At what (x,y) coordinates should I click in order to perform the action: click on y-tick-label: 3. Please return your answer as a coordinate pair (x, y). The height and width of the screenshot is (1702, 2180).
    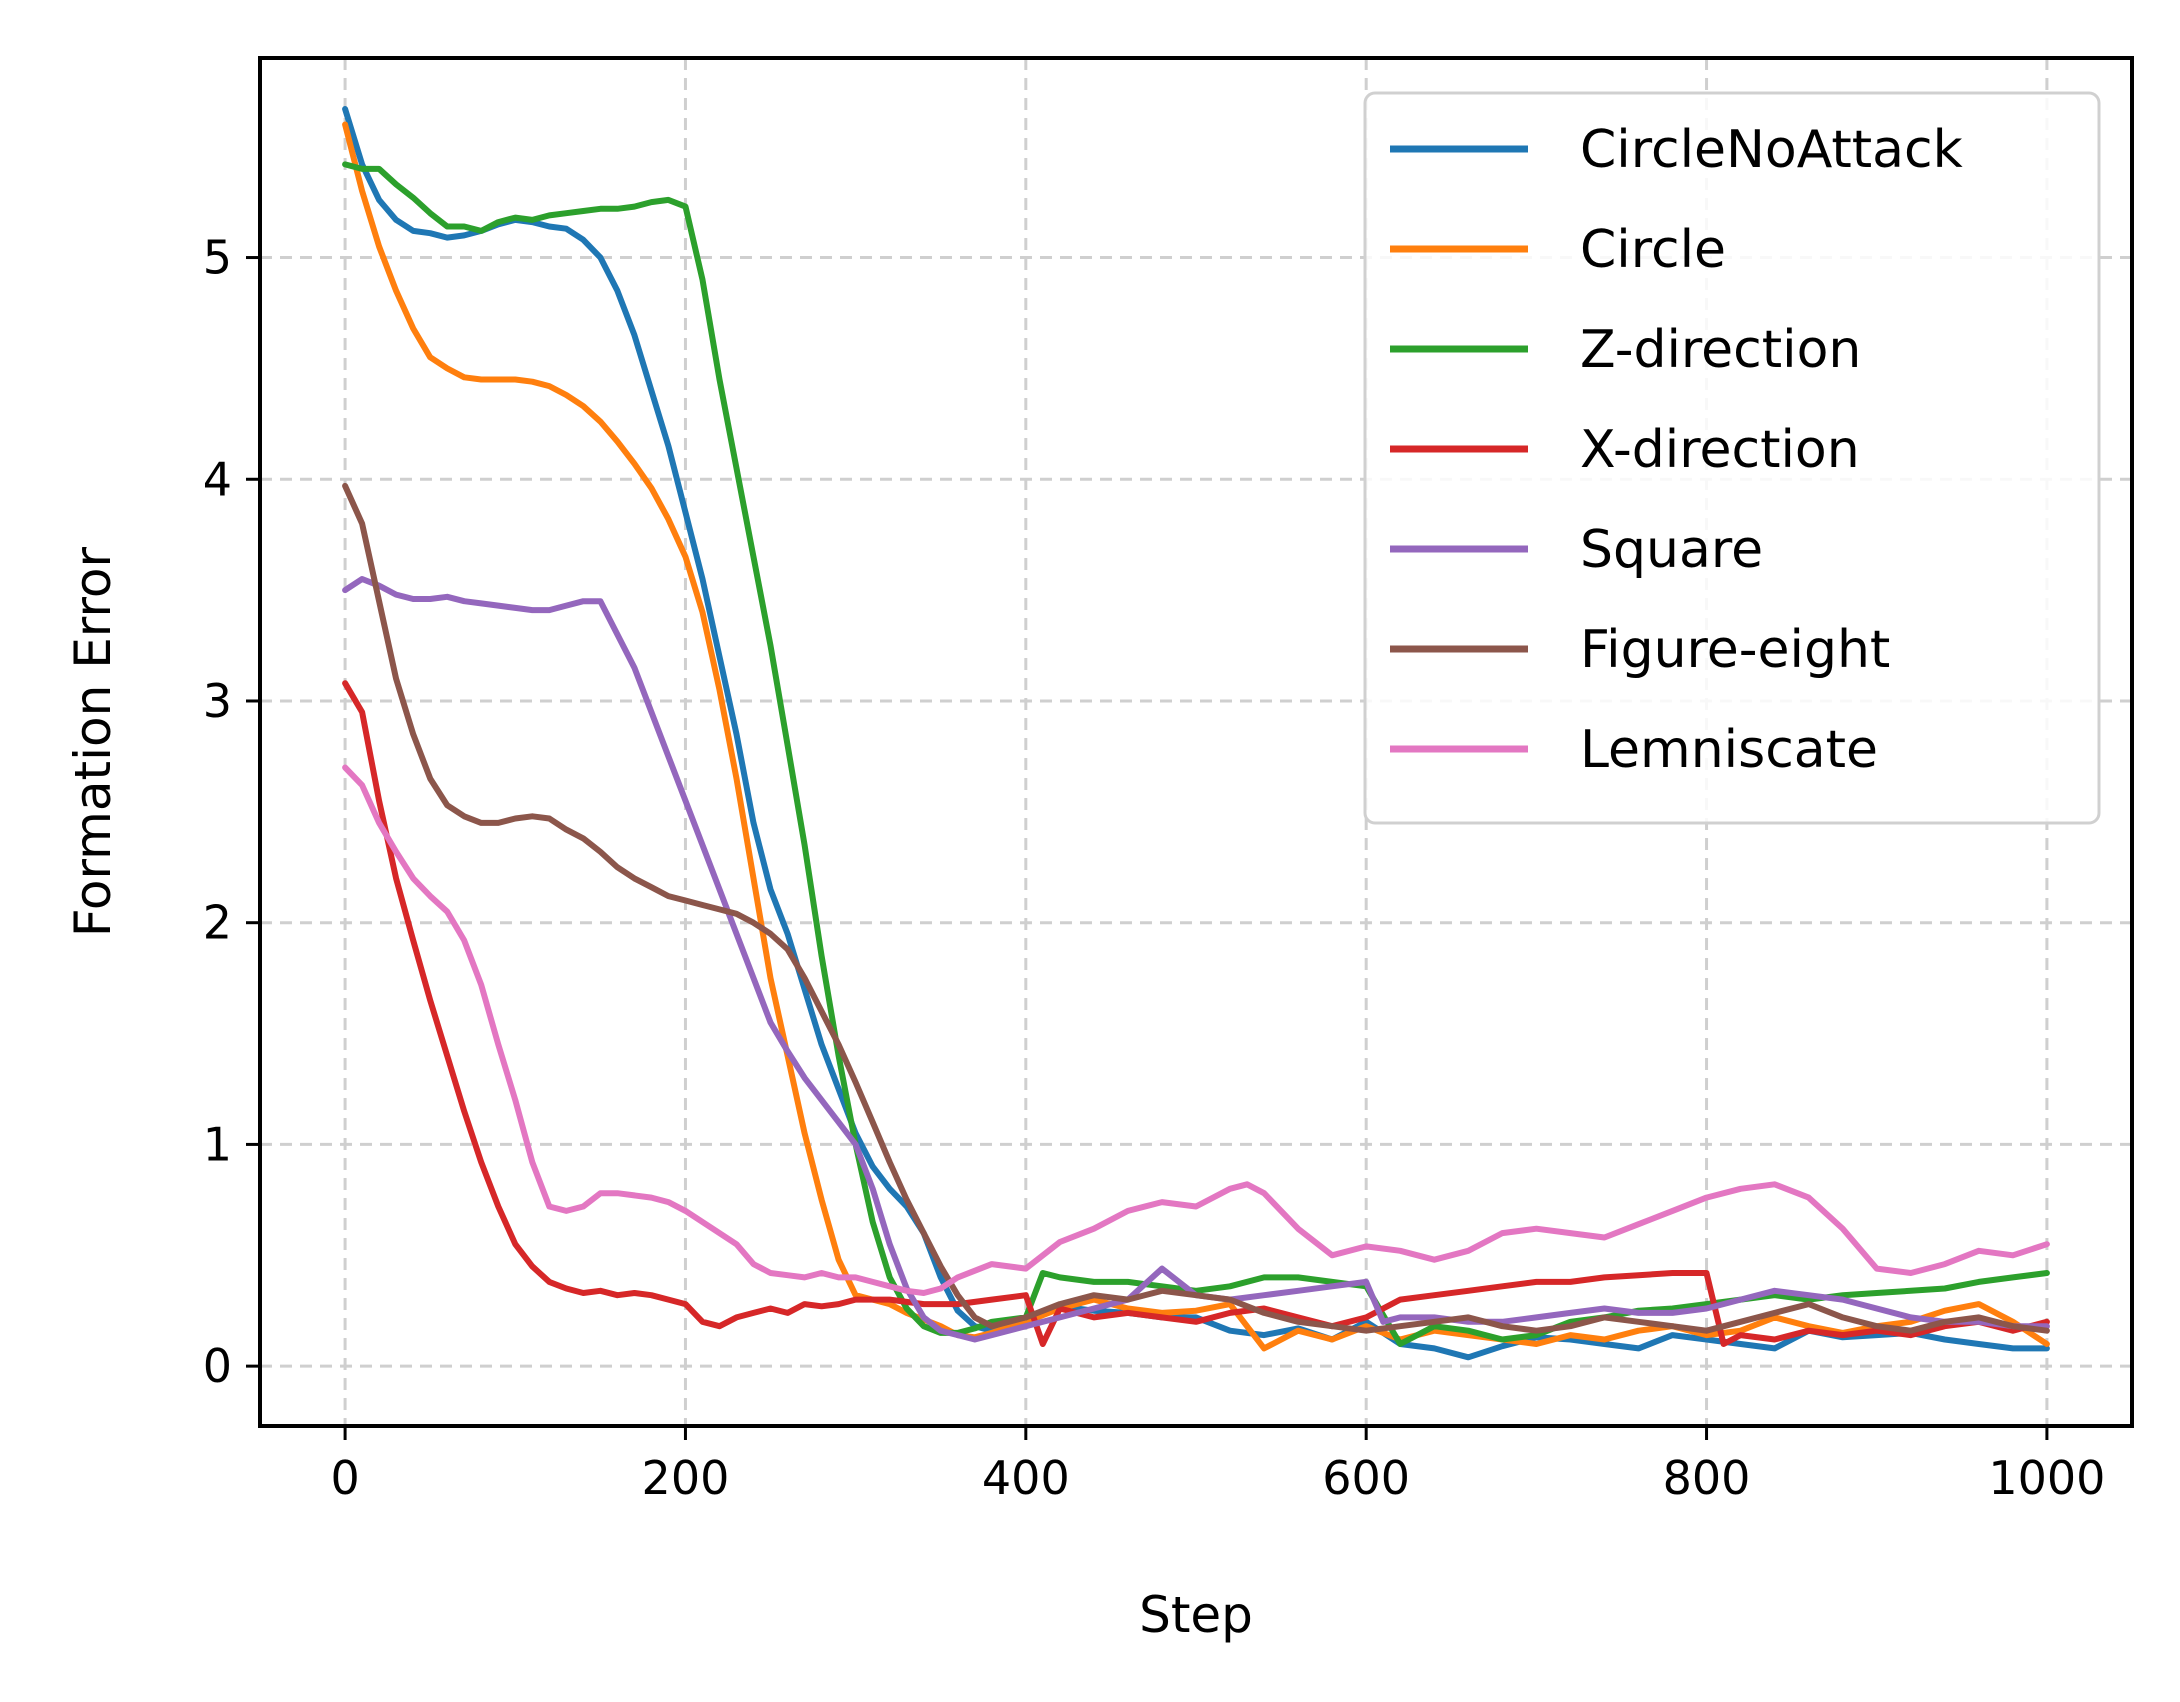
    Looking at the image, I should click on (217, 701).